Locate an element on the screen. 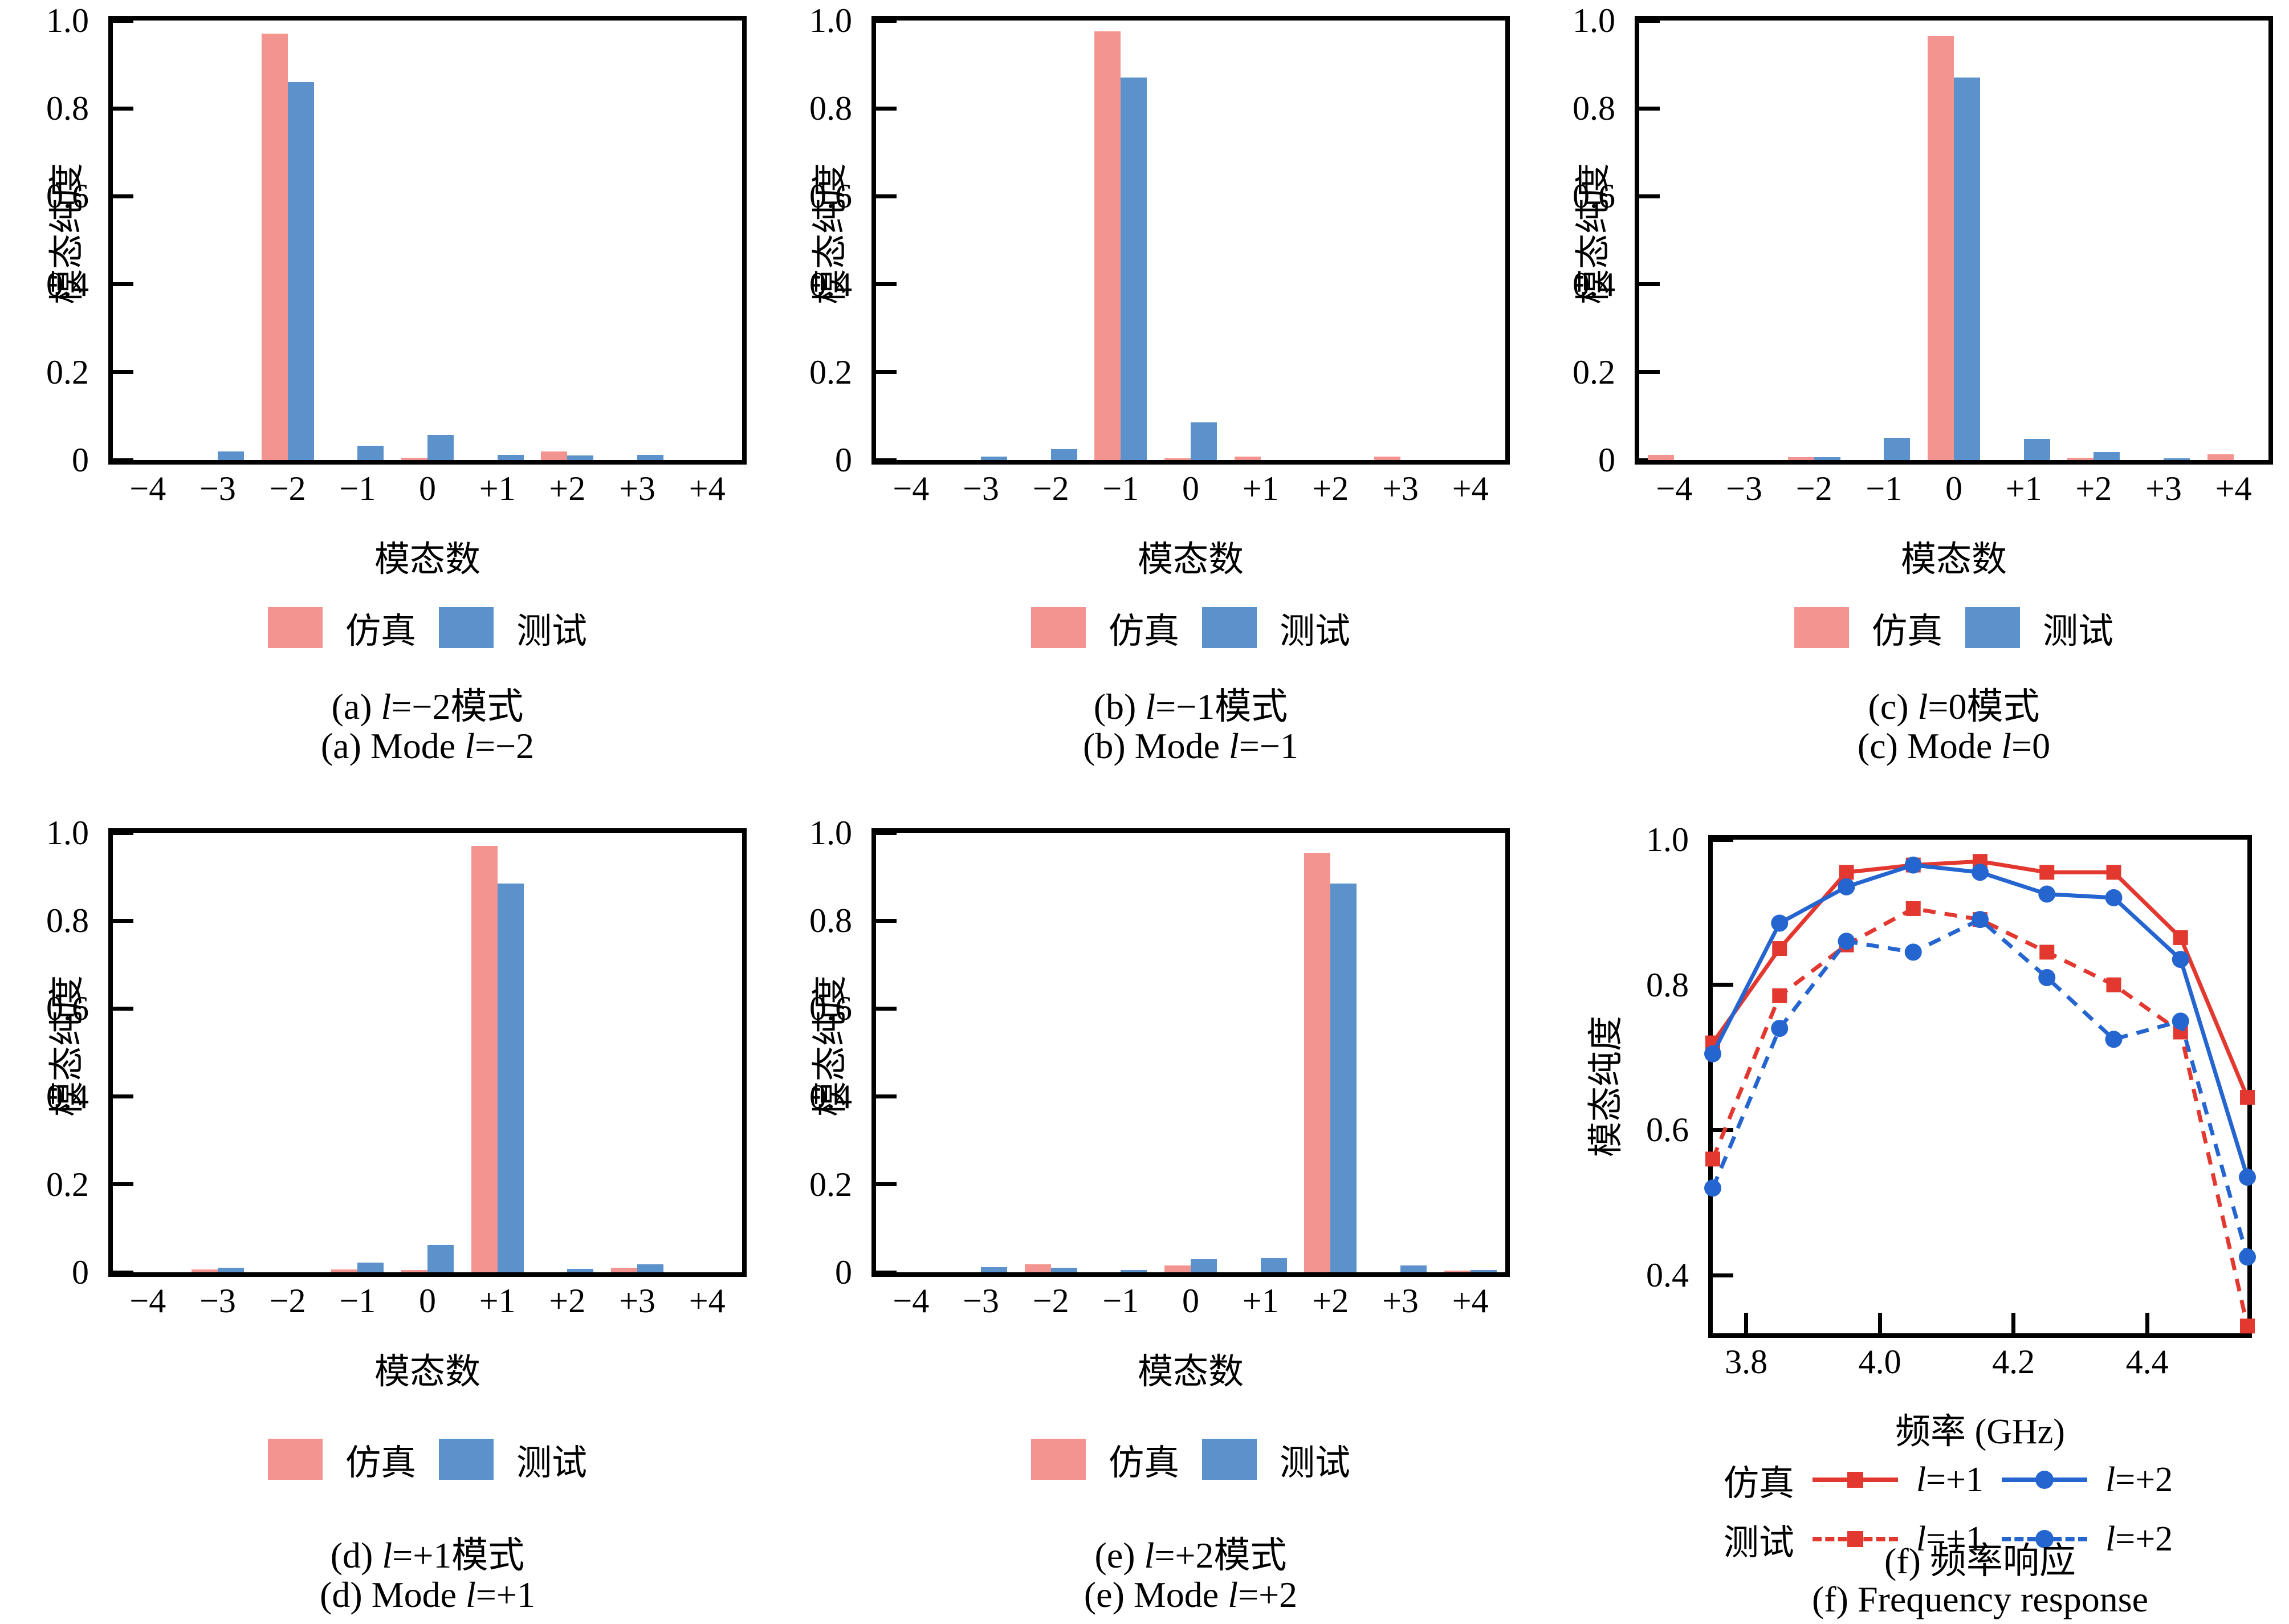  caption-zh: (a) l=−2模式 is located at coordinates (427, 707).